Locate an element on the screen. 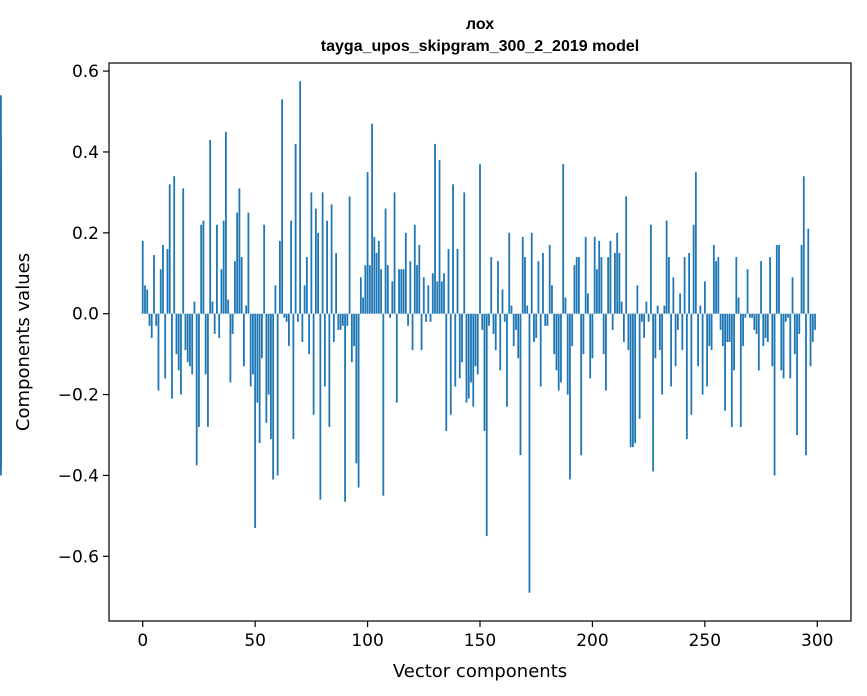 The width and height of the screenshot is (867, 696). bar-undefined is located at coordinates (1, 384).